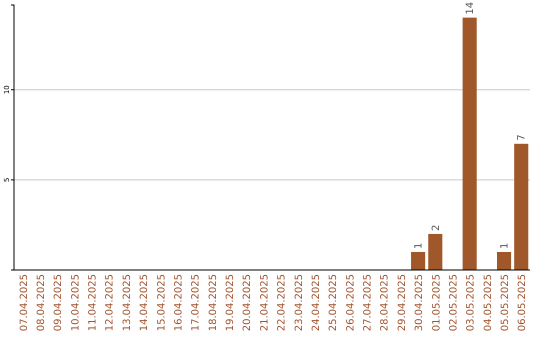  Describe the element at coordinates (162, 303) in the screenshot. I see `x-tick-label: 15.04.2025` at that location.